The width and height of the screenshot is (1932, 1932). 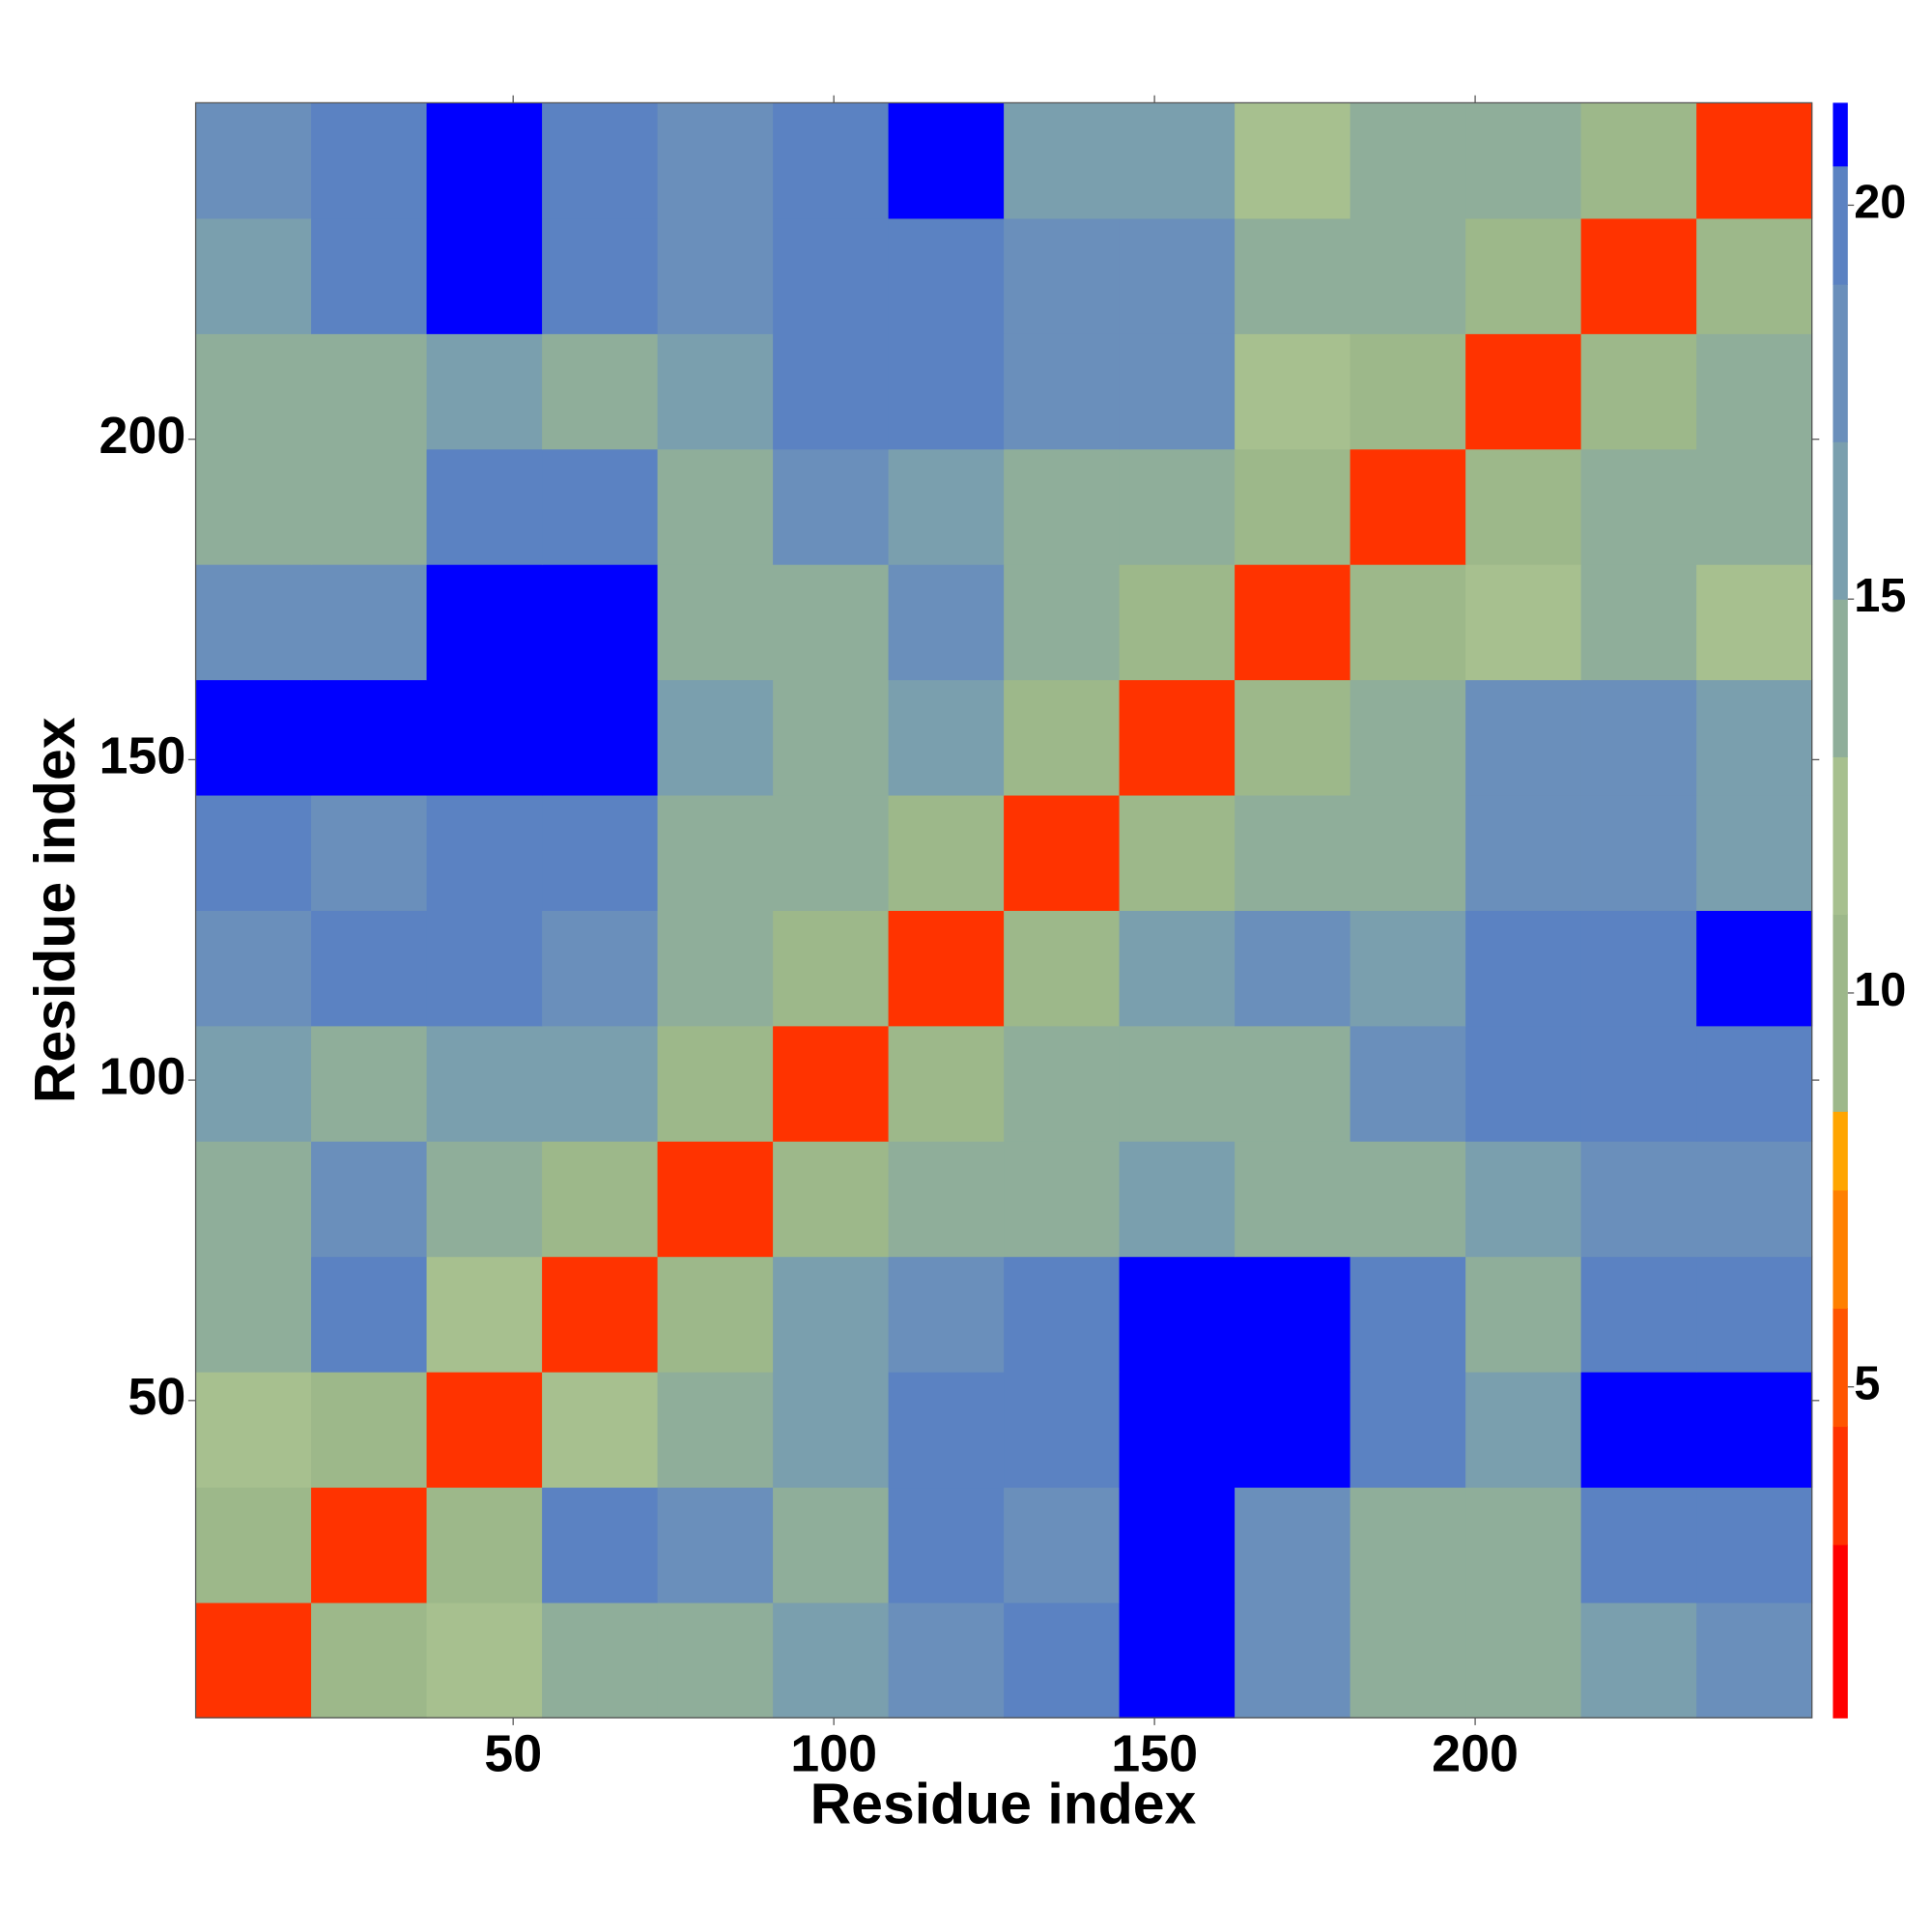 I want to click on y-axis-title: Residue index, so click(x=55, y=910).